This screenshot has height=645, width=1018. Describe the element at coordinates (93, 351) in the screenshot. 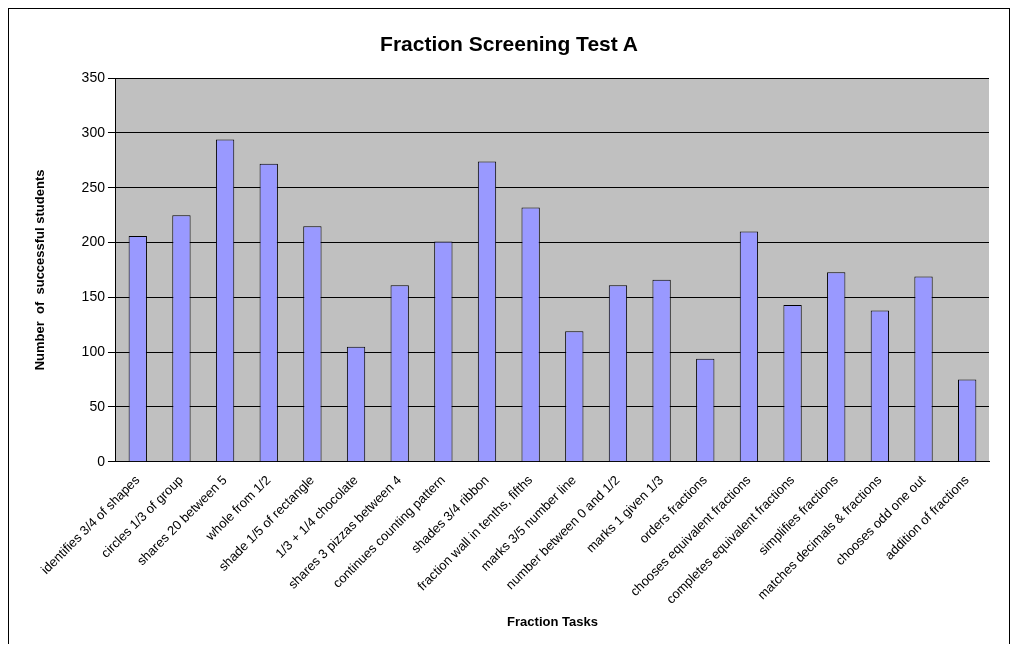

I see `y-tick-label: 100` at that location.